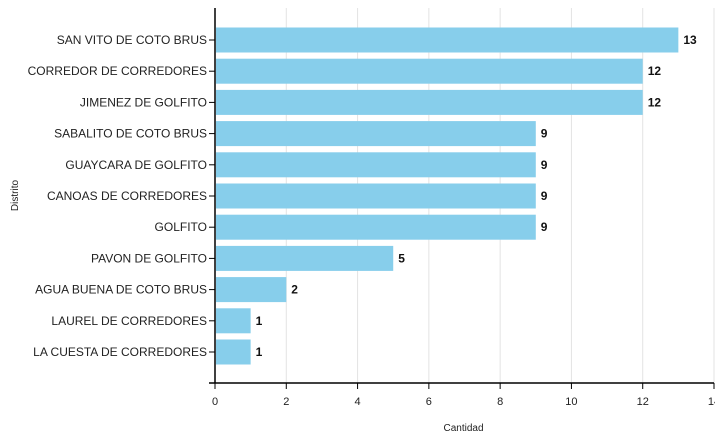 The image size is (715, 435). Describe the element at coordinates (690, 40) in the screenshot. I see `value-label: 13` at that location.